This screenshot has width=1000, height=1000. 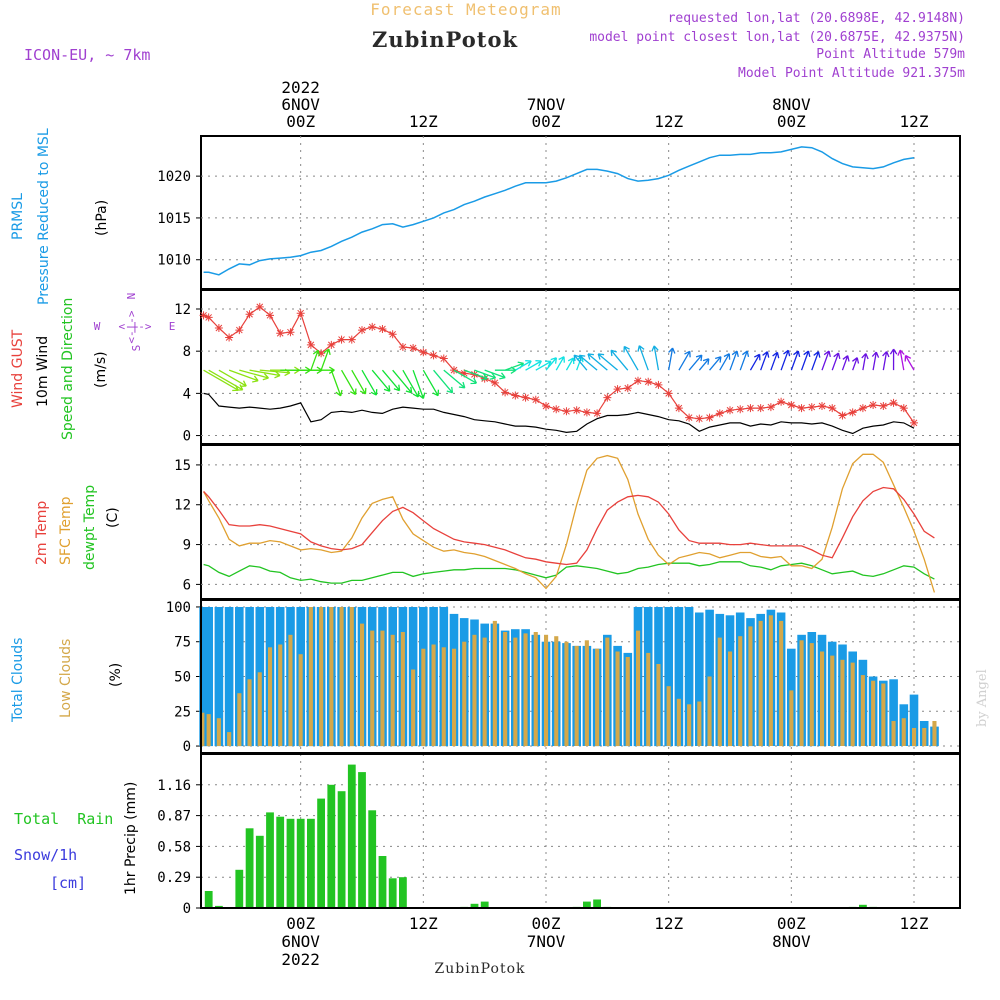 I want to click on temp-unit: (C), so click(x=113, y=517).